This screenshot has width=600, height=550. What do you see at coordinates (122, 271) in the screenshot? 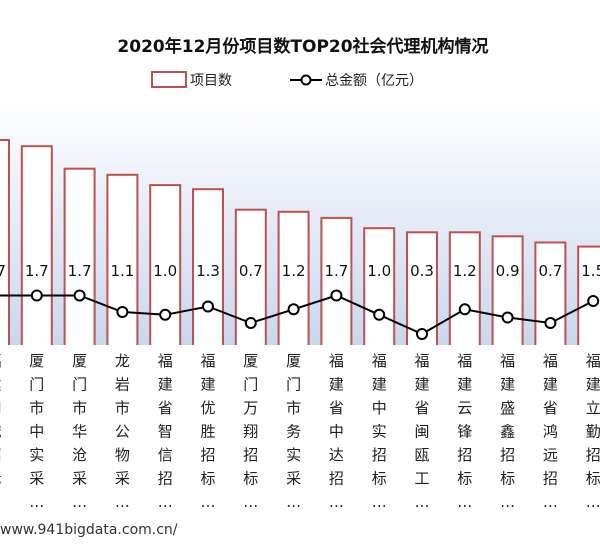
I see `data-label: 1.1` at bounding box center [122, 271].